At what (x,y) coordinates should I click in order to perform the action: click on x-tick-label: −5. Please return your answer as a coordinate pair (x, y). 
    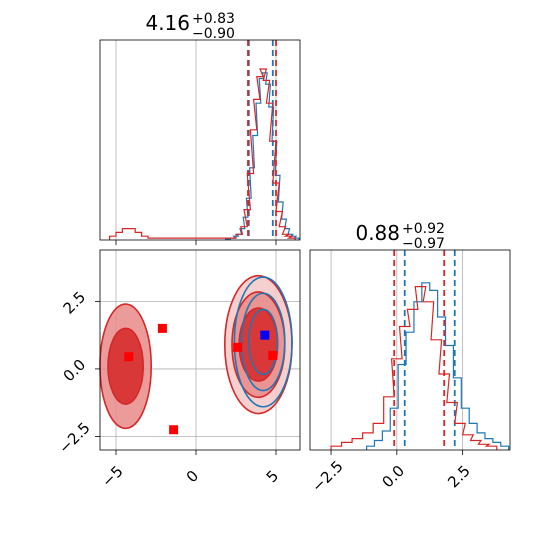
    Looking at the image, I should click on (112, 476).